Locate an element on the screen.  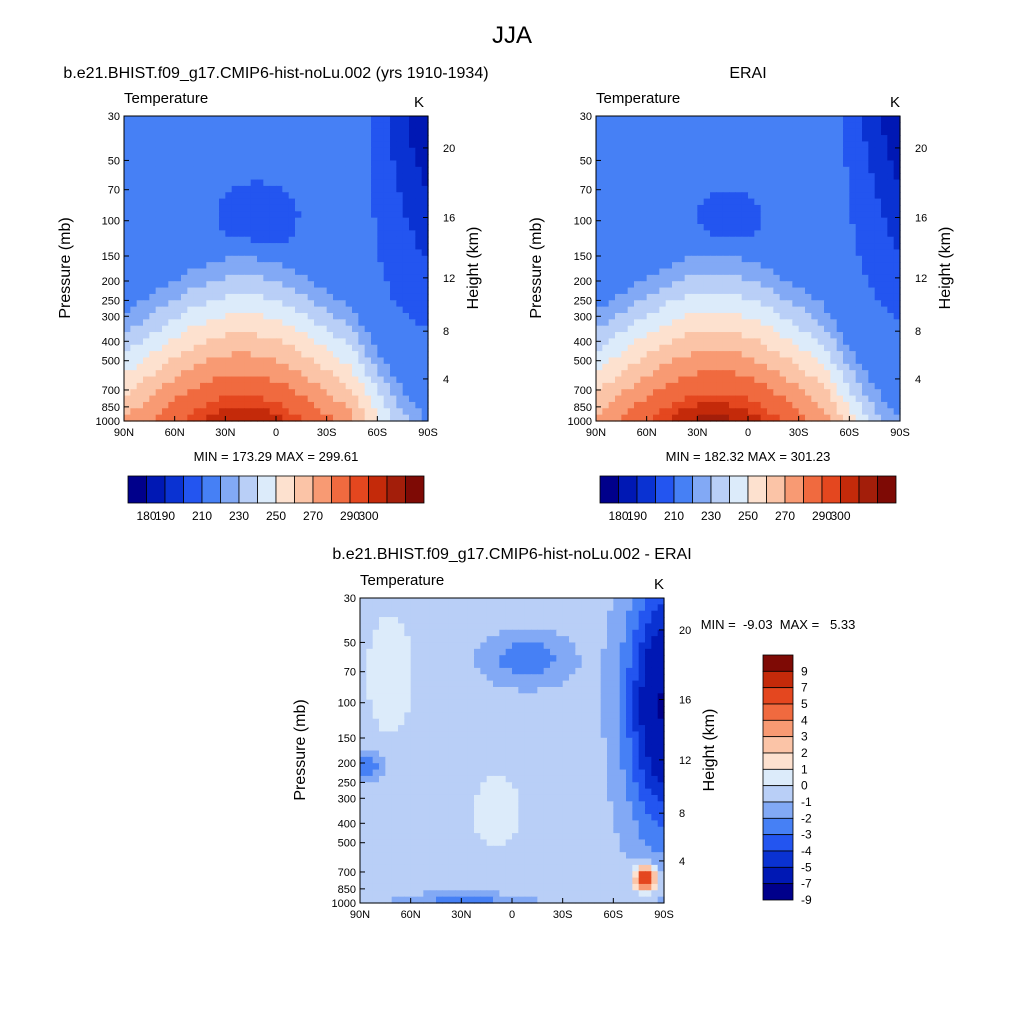
y-tick-label: 850 is located at coordinates (583, 408).